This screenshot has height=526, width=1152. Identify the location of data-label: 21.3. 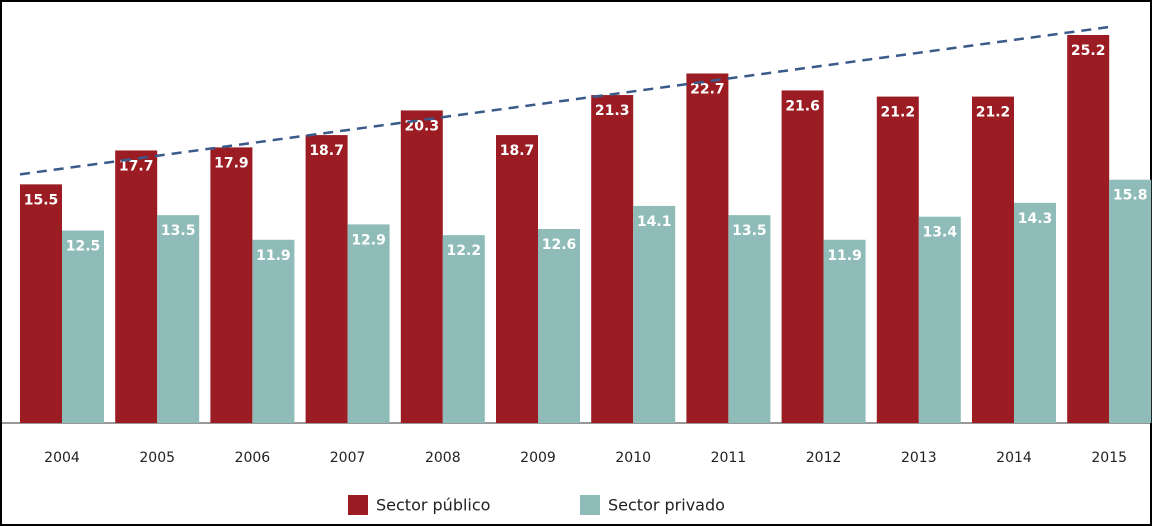
(612, 111).